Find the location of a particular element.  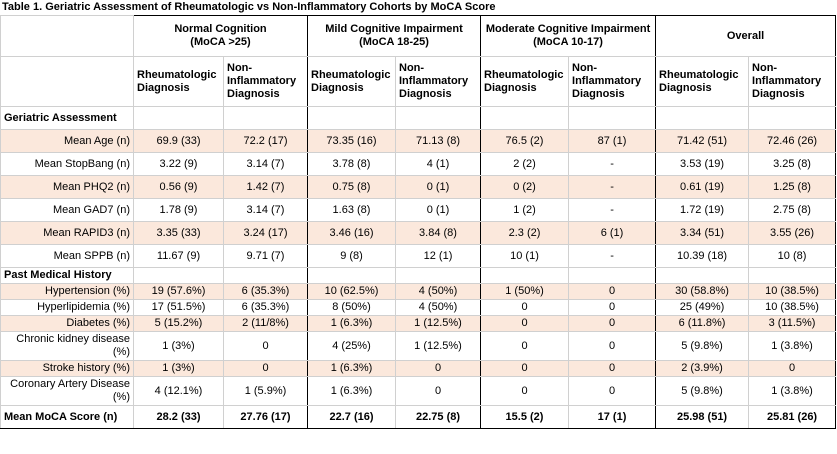

row-label: Stroke history (%) is located at coordinates (67, 368).